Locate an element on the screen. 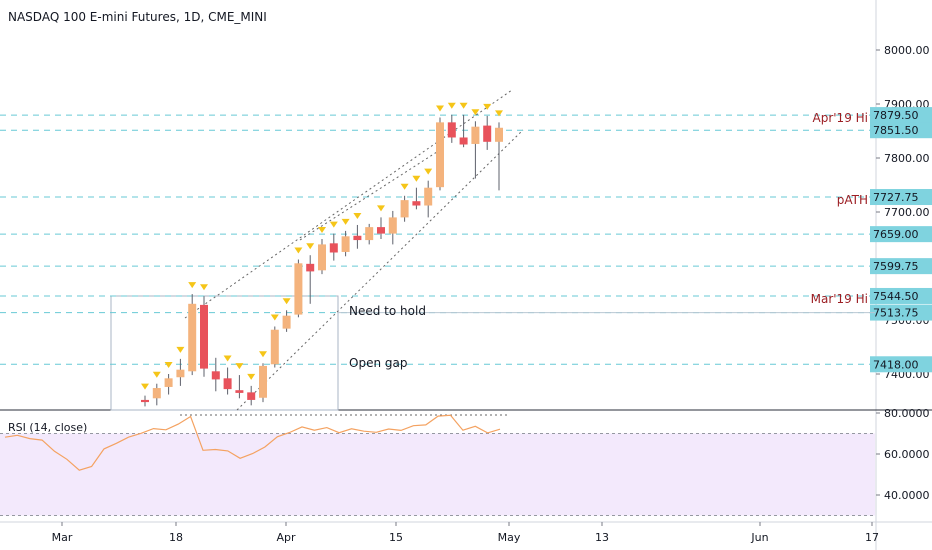 The height and width of the screenshot is (550, 932). level-label: 7513.75 is located at coordinates (896, 313).